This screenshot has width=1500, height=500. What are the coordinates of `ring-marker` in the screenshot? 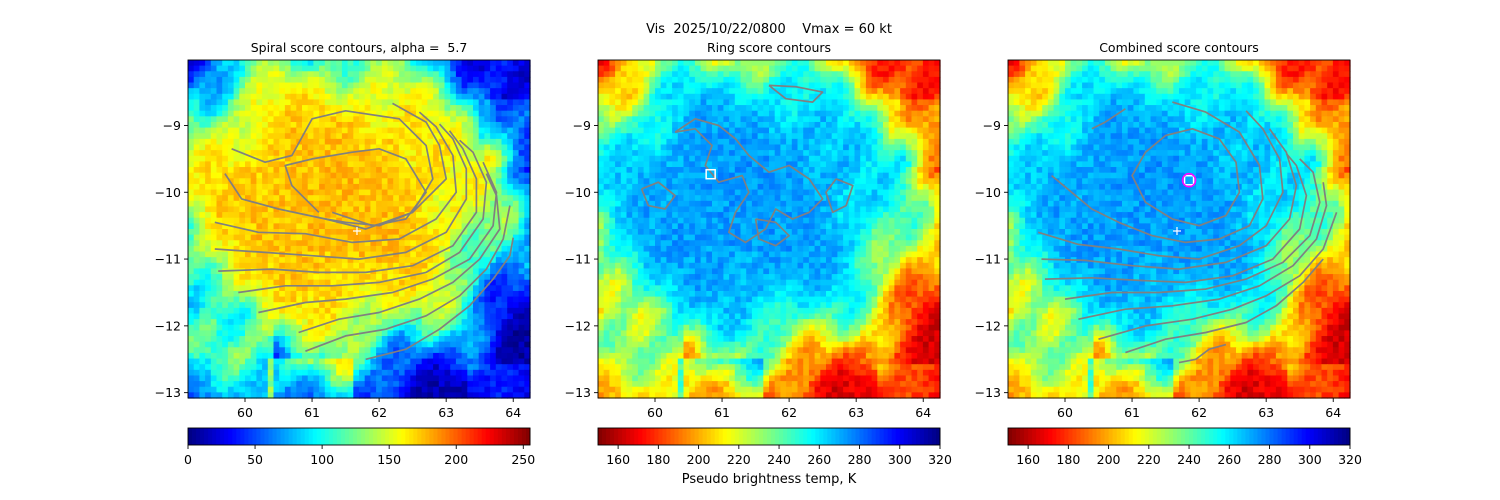 It's located at (1189, 180).